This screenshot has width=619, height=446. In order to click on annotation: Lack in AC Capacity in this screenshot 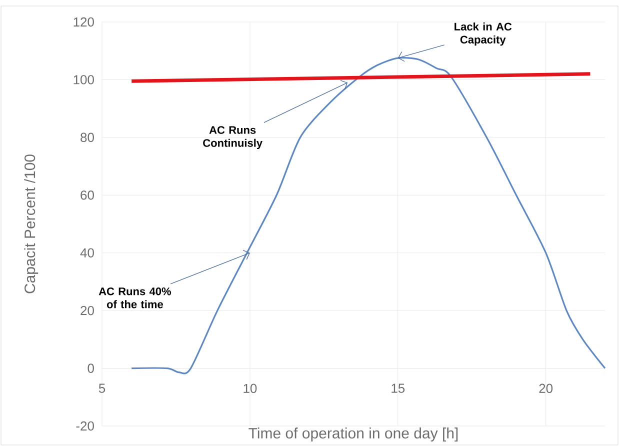, I will do `click(483, 34)`.